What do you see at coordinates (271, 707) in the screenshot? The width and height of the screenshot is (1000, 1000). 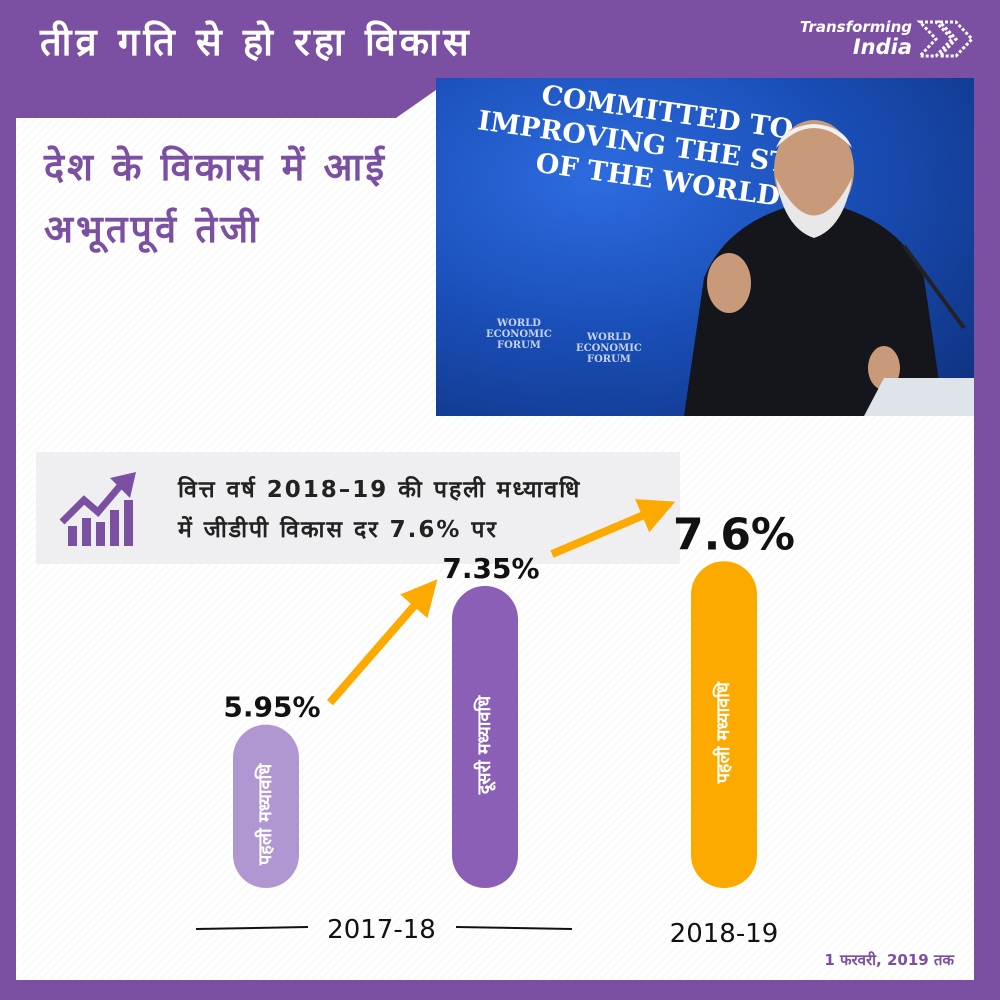 I see `bar-value-label: 5.95%` at bounding box center [271, 707].